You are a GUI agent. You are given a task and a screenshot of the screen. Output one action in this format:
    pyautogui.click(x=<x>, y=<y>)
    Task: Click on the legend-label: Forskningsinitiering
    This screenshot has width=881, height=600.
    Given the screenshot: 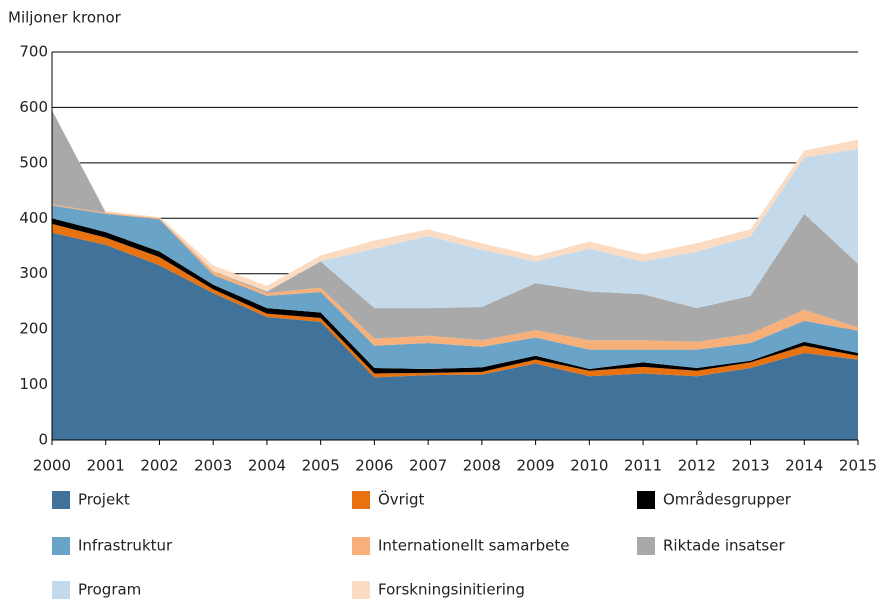 What is the action you would take?
    pyautogui.click(x=451, y=590)
    